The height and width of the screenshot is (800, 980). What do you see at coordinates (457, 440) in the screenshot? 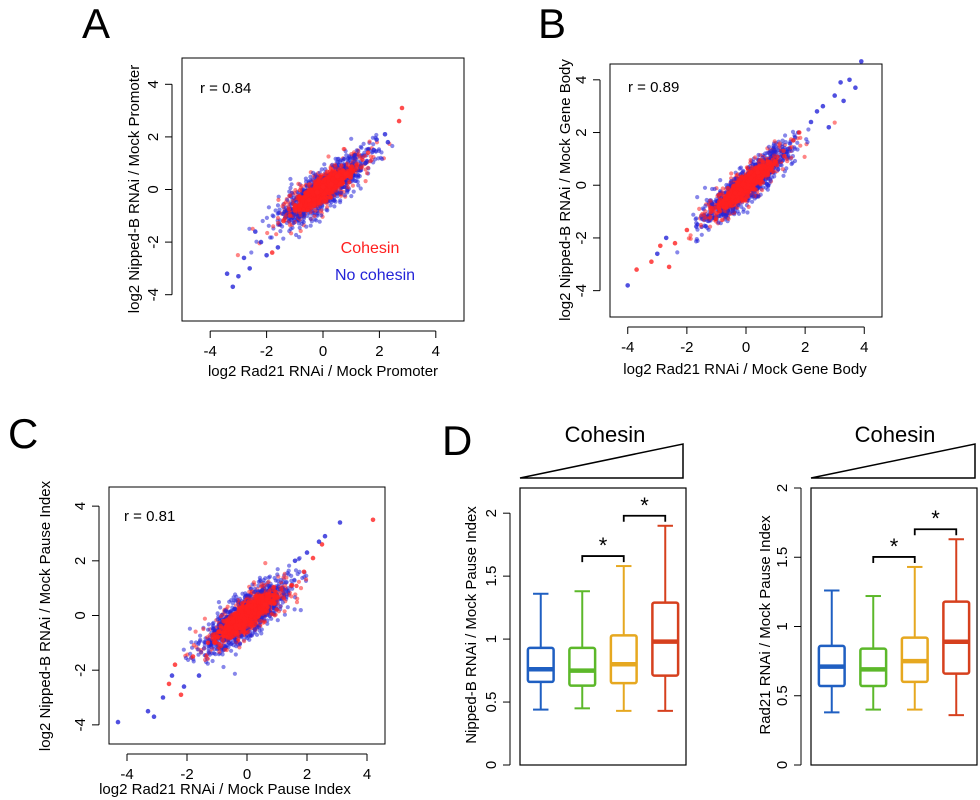
I see `panel-label-d: D` at bounding box center [457, 440].